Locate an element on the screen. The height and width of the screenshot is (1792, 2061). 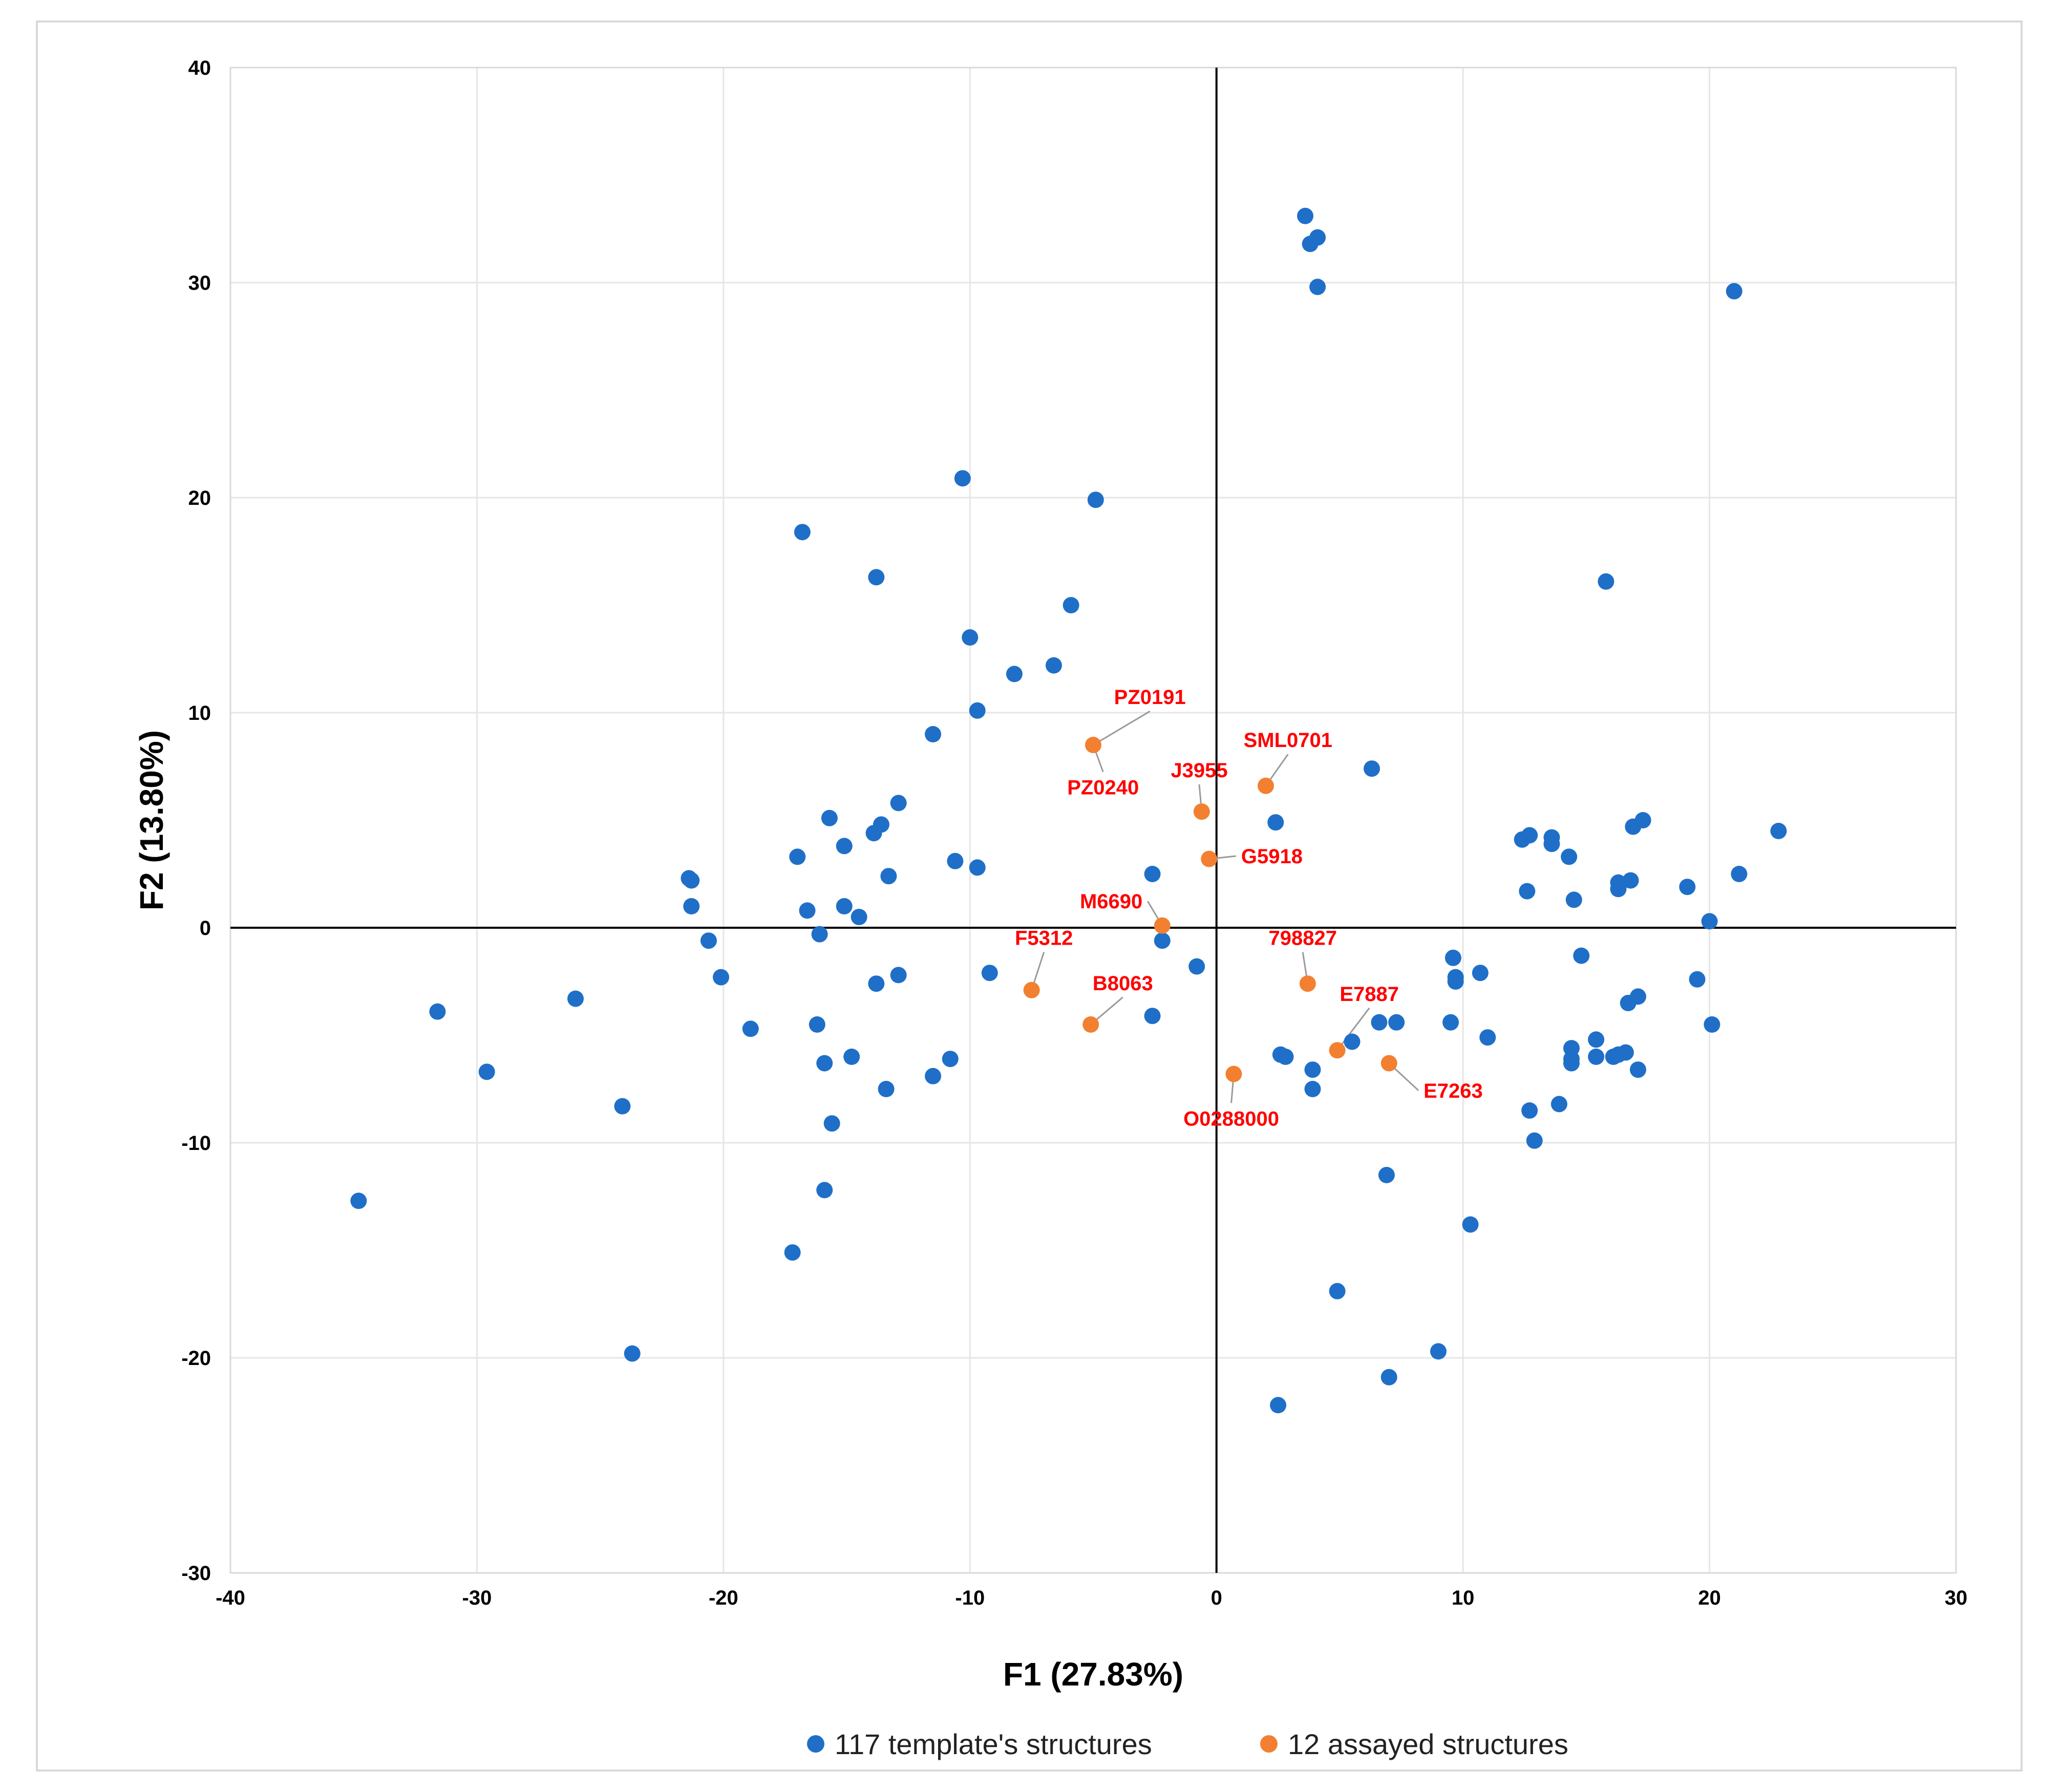
x-tick-label: 20 is located at coordinates (1709, 1598).